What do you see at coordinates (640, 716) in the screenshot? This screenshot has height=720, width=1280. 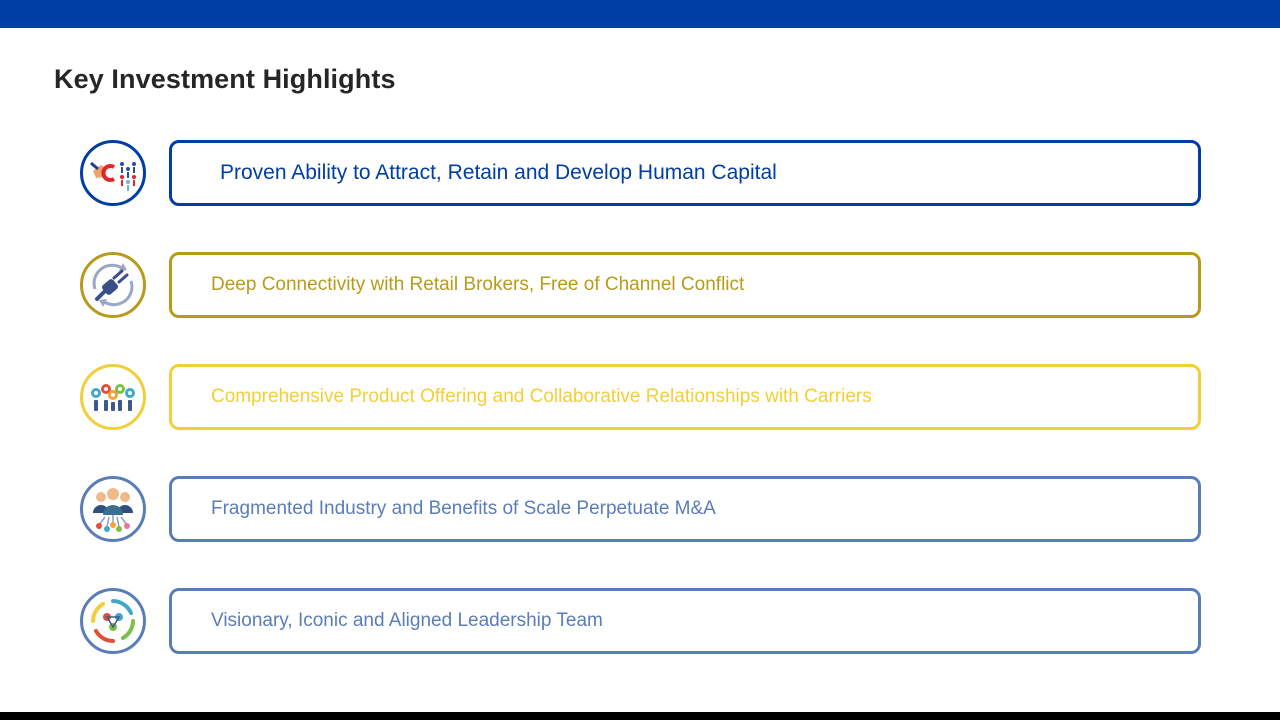 I see `bottom-accent-bar` at bounding box center [640, 716].